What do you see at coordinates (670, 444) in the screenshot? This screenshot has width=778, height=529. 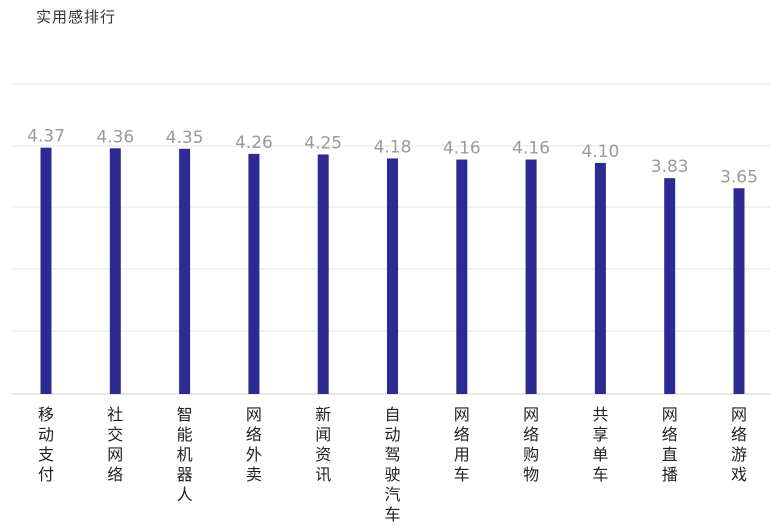 I see `x-tick-label: 网络直播` at bounding box center [670, 444].